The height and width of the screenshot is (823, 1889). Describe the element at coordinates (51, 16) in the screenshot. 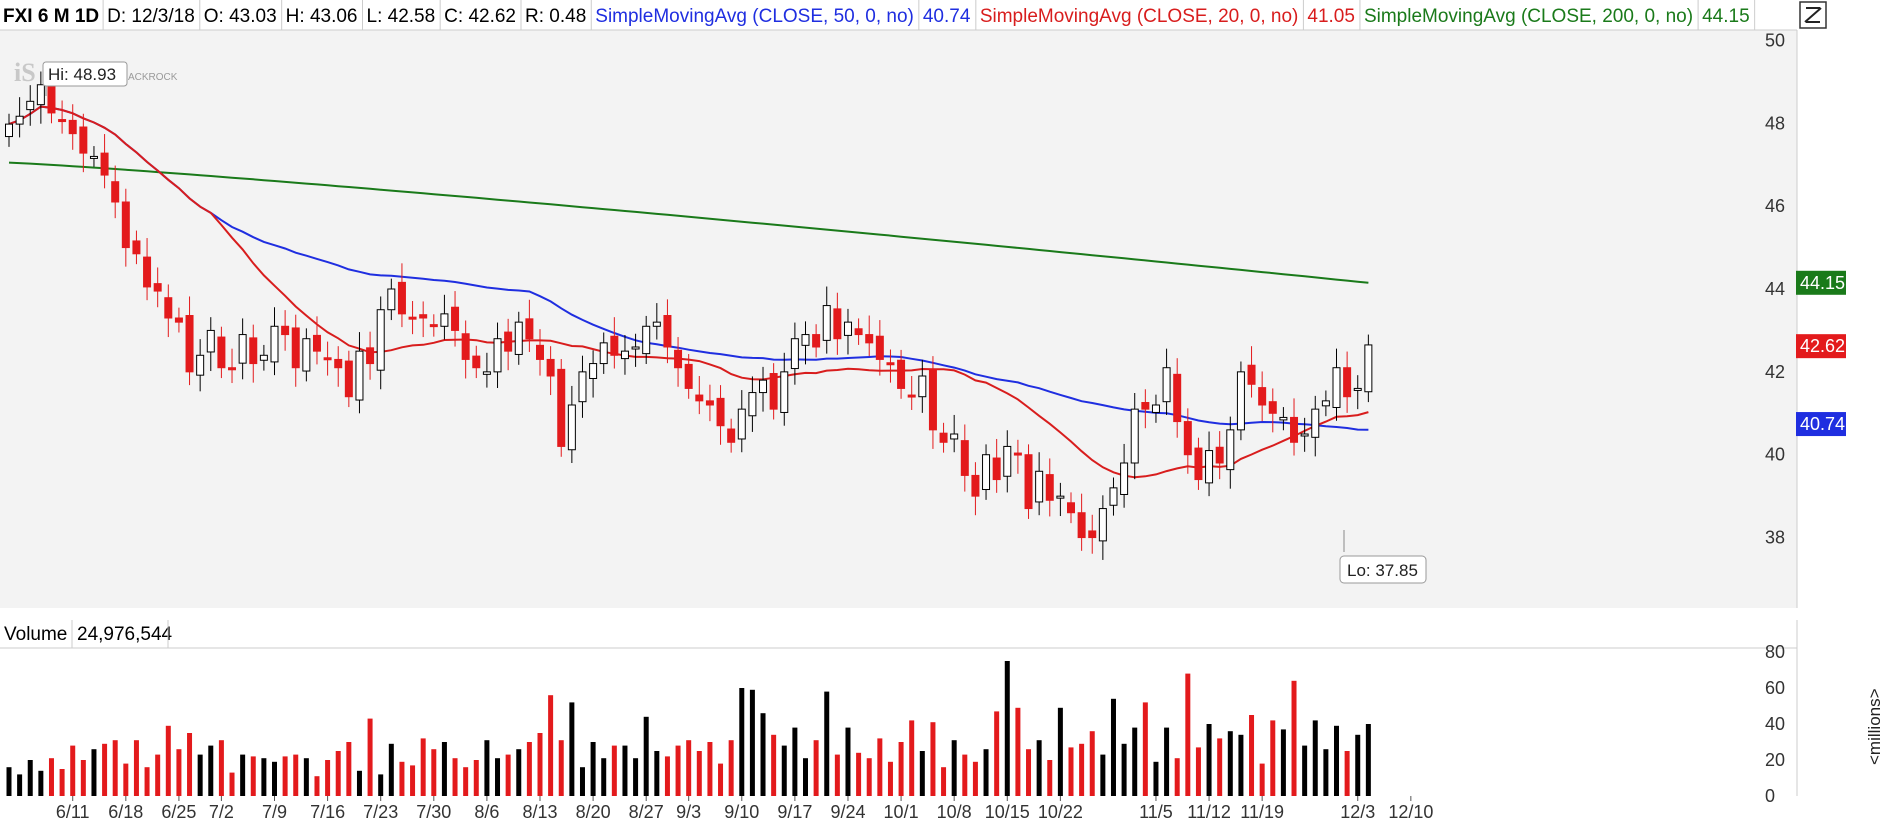

I see `header-symbol: FXI 6 M 1D` at that location.